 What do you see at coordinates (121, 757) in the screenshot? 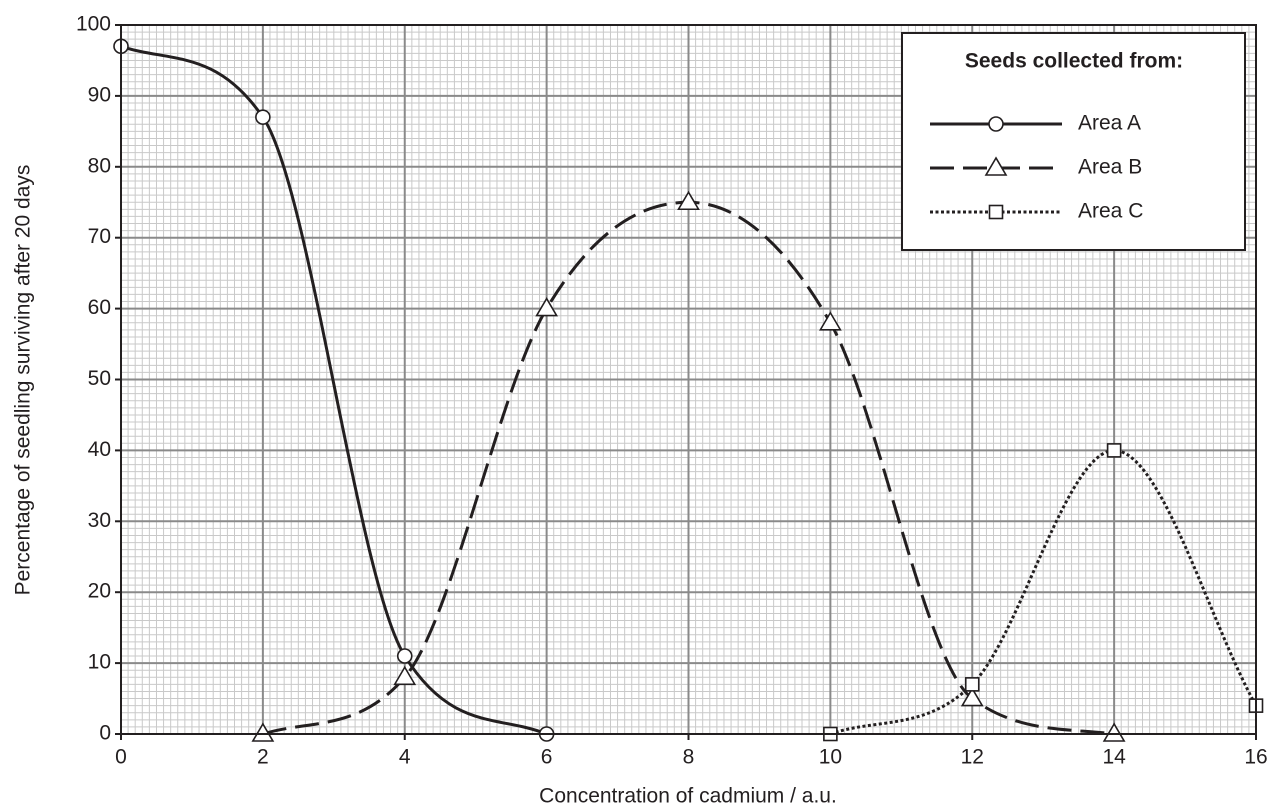
I see `x-tick-label: 0` at bounding box center [121, 757].